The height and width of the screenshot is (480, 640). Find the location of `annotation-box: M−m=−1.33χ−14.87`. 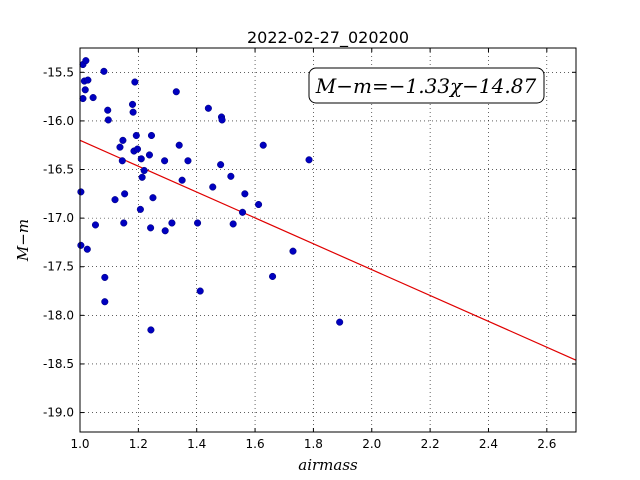

annotation-box: M−m=−1.33χ−14.87 is located at coordinates (426, 85).